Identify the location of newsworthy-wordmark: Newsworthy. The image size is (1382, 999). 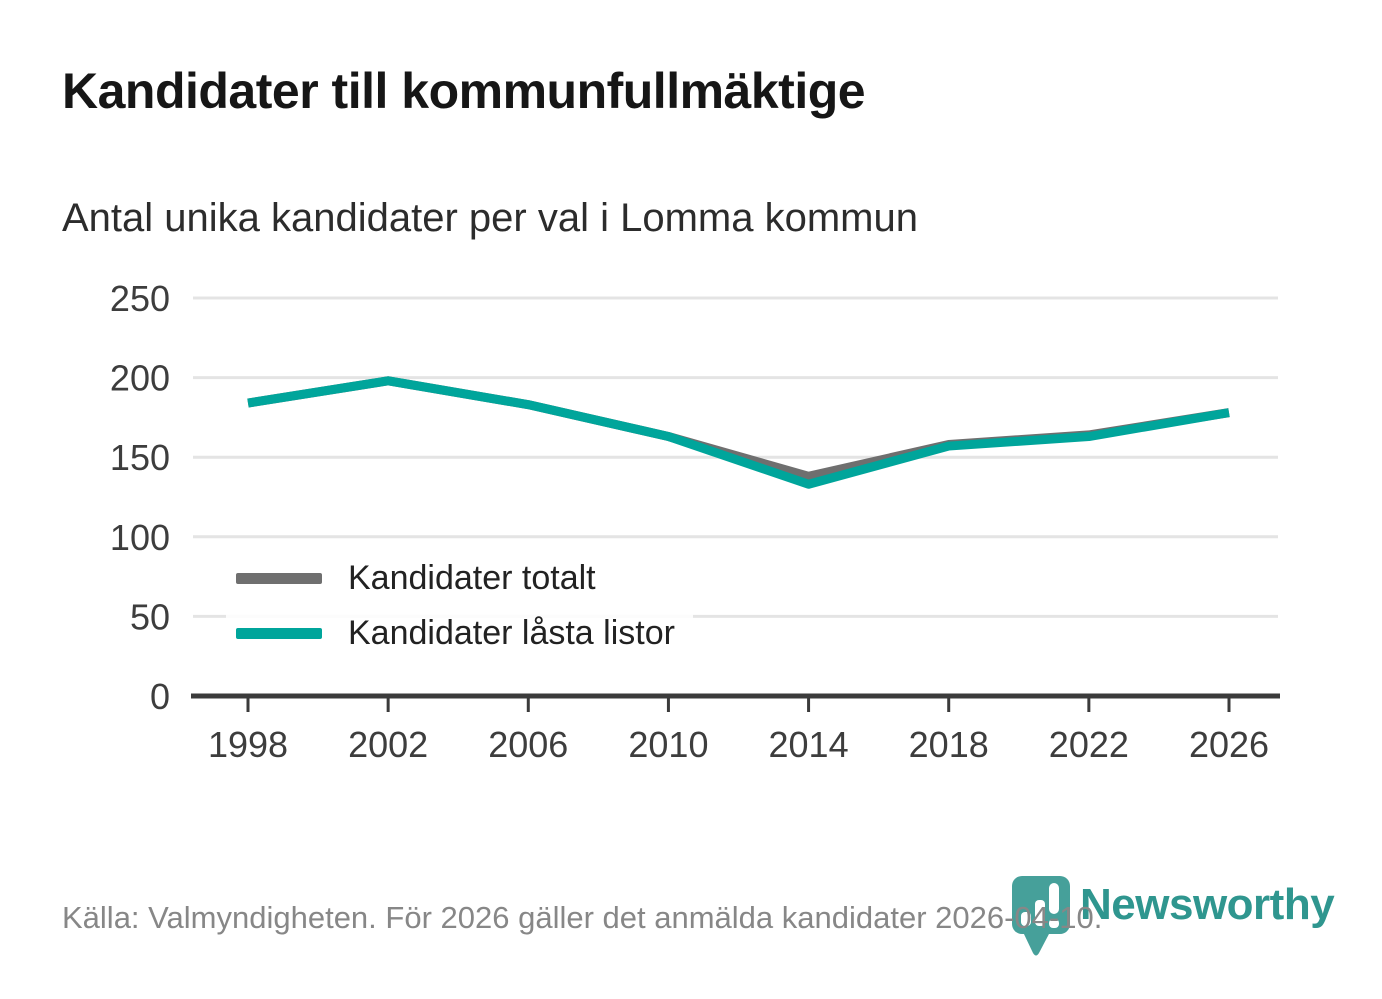
(1207, 904).